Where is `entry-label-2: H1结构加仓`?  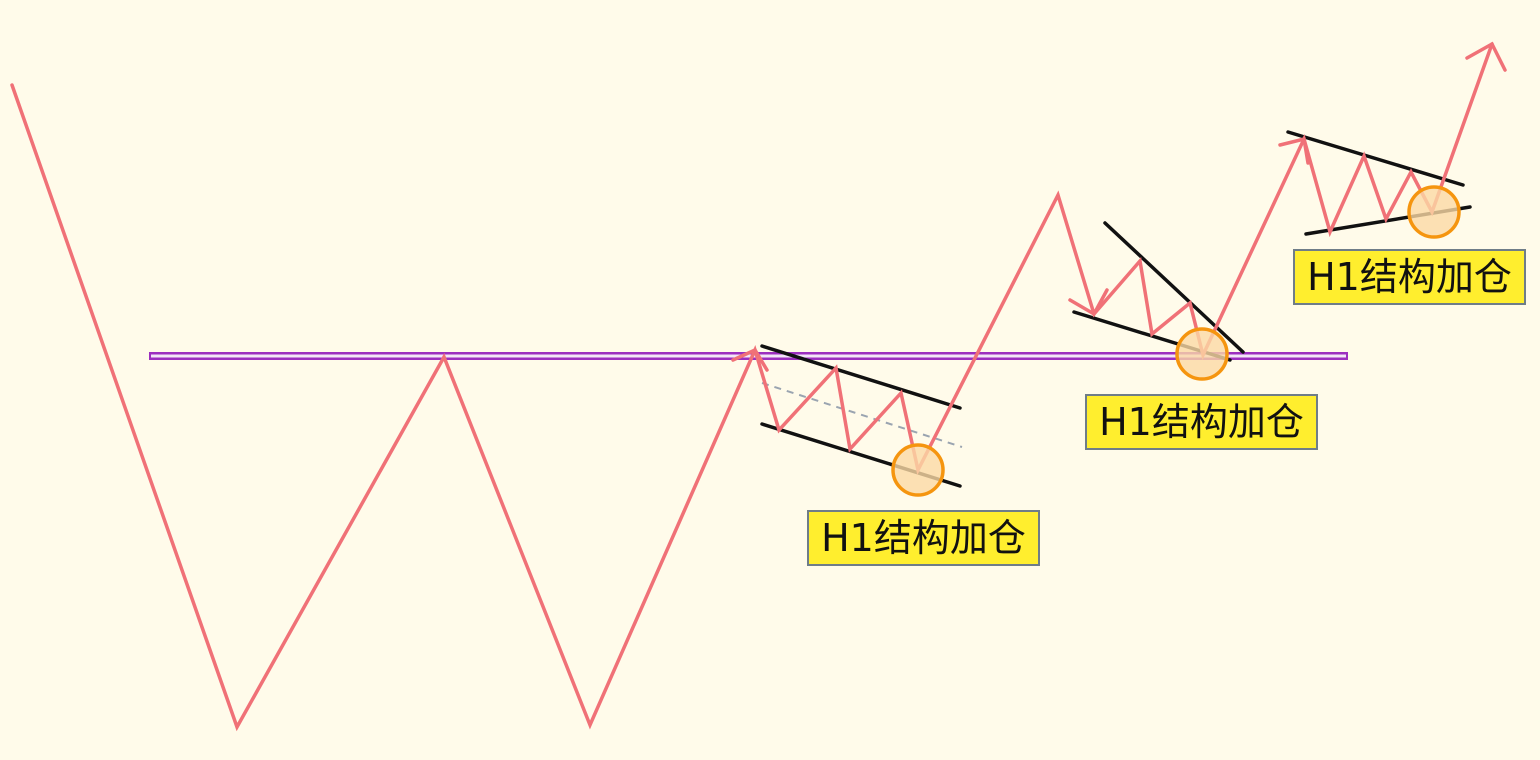
entry-label-2: H1结构加仓 is located at coordinates (1201, 422).